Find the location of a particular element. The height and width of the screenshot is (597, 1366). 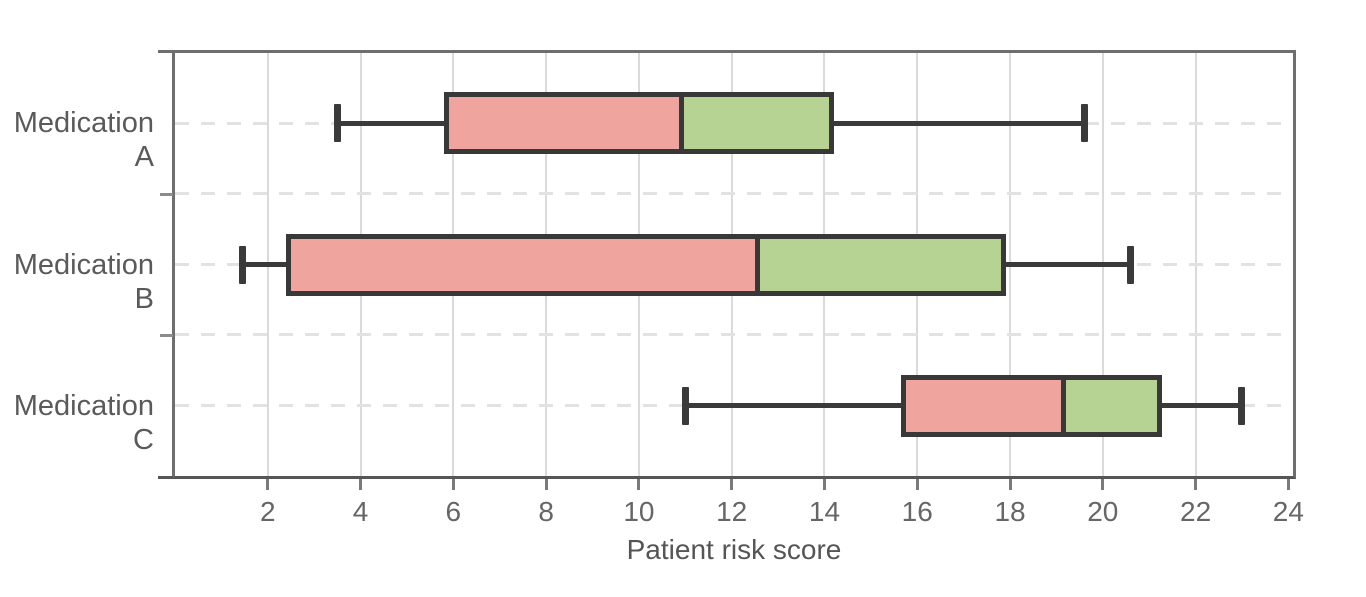

whisker-high-line-medication-b is located at coordinates (1063, 264).